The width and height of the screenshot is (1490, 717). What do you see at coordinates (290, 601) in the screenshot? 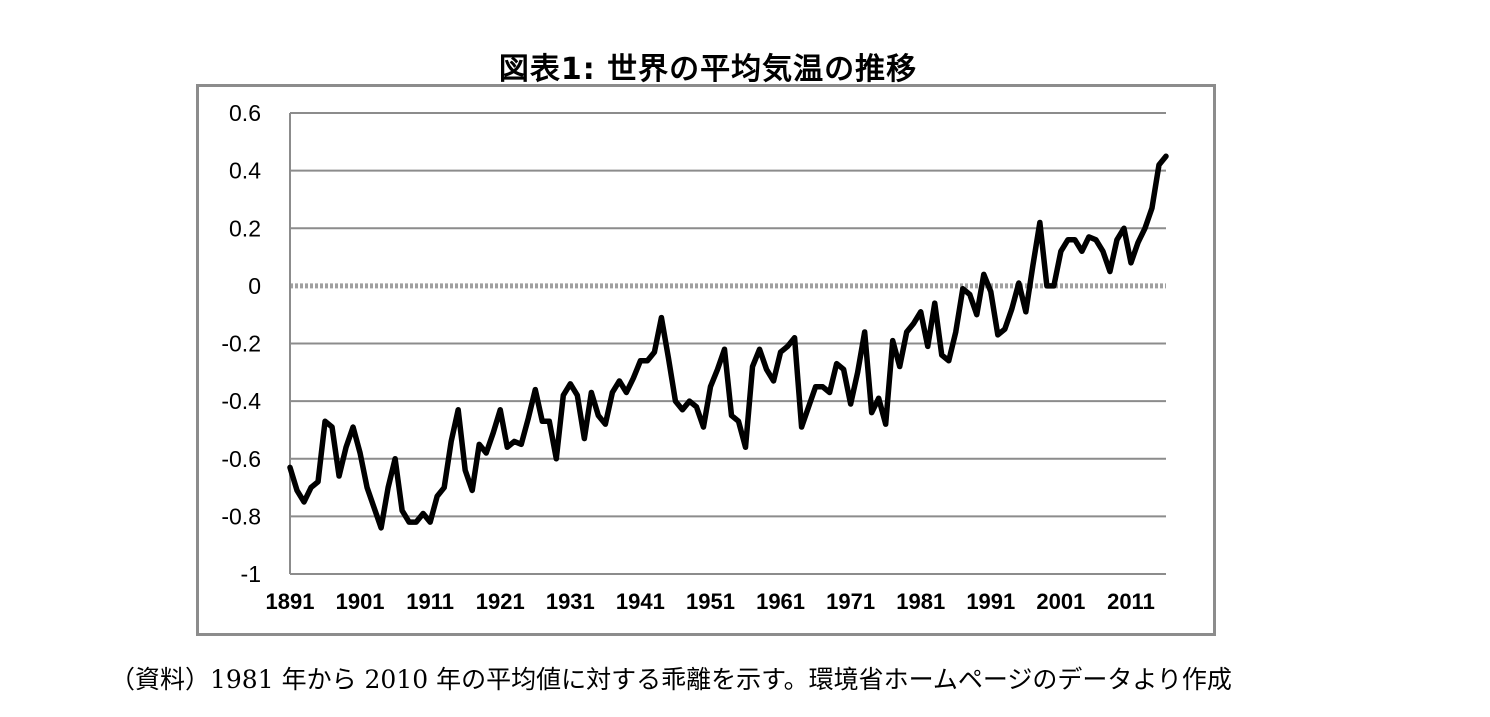
I see `x-tick-label: 1891` at bounding box center [290, 601].